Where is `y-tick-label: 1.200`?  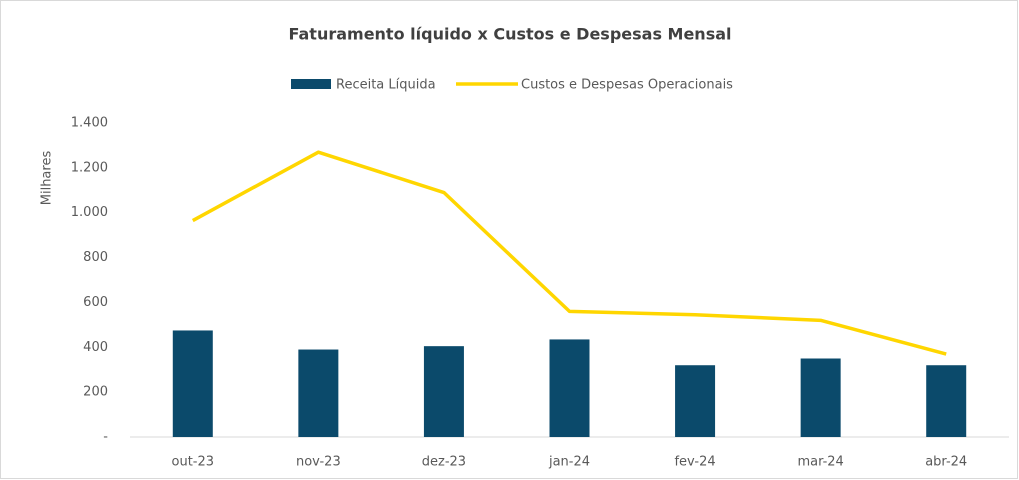
y-tick-label: 1.200 is located at coordinates (89, 167).